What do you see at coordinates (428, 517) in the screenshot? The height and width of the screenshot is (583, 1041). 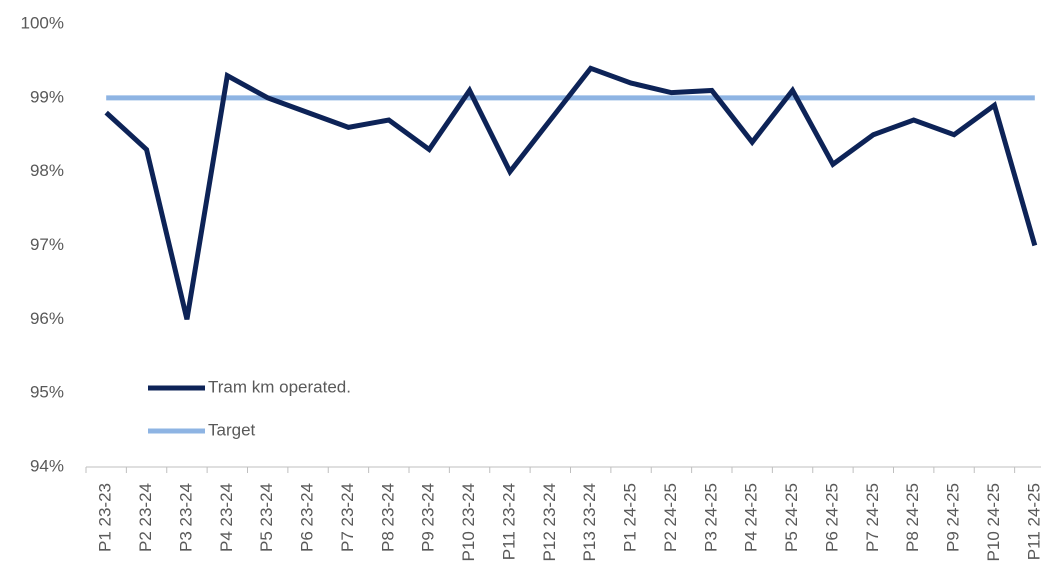 I see `x-tick-label: P9 23-24` at bounding box center [428, 517].